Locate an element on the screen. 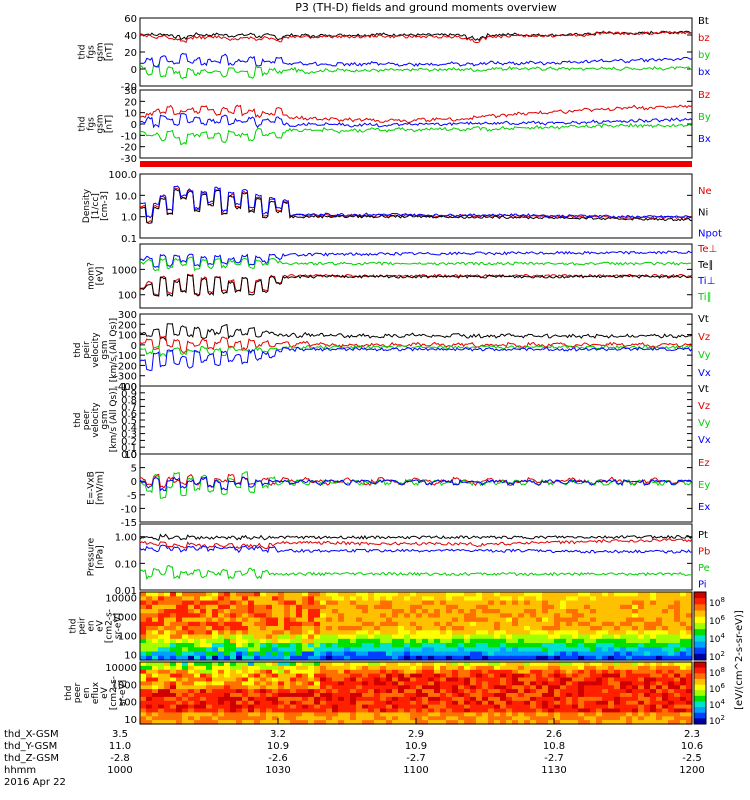 This screenshot has height=800, width=750. legend-Pe: Pe is located at coordinates (704, 568).